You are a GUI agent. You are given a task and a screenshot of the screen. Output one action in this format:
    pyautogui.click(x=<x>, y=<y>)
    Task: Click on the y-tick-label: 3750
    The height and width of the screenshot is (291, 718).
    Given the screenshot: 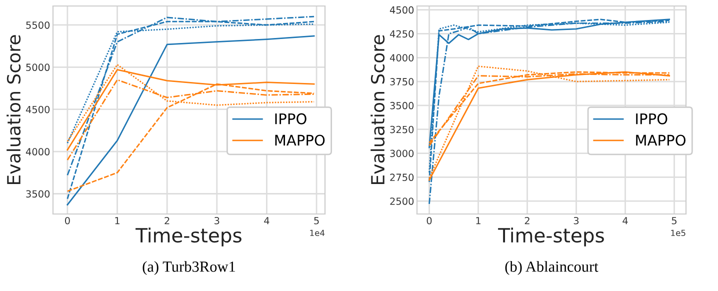 What is the action you would take?
    pyautogui.click(x=402, y=82)
    